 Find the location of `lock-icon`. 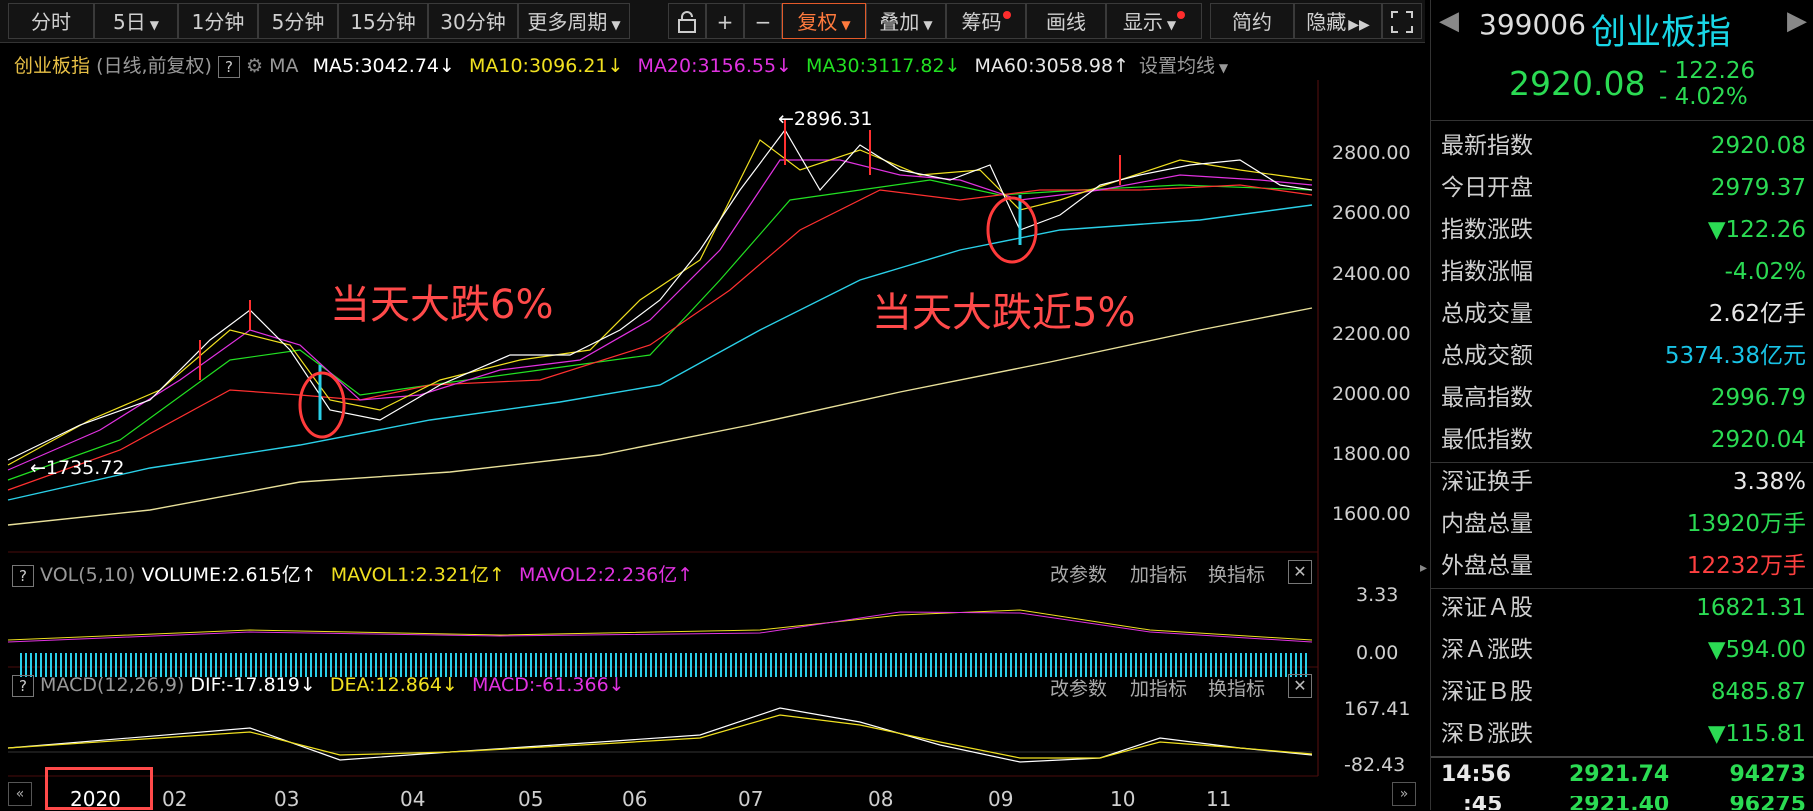

lock-icon is located at coordinates (687, 22).